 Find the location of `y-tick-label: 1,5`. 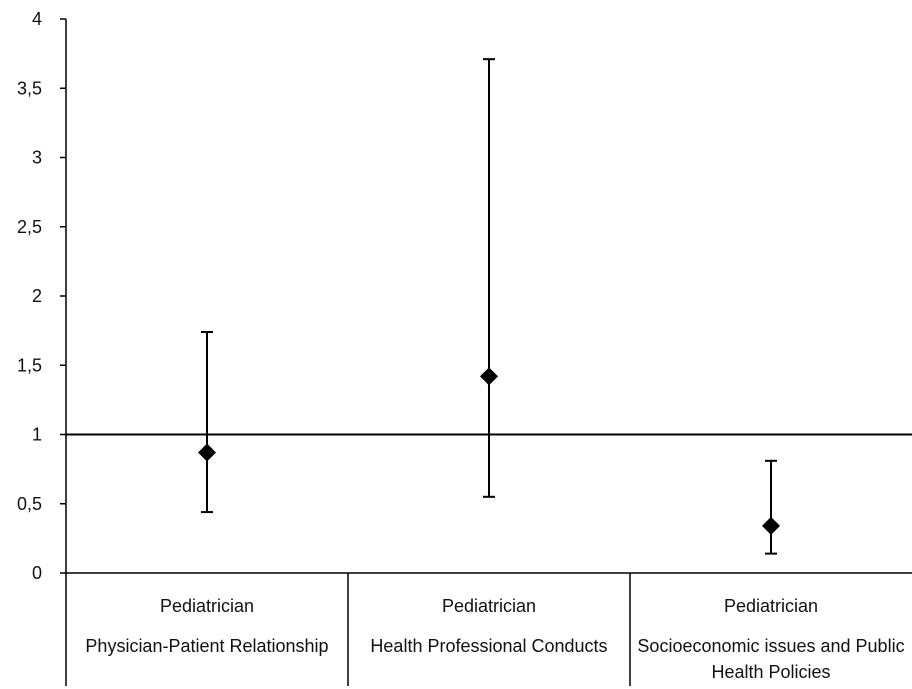

y-tick-label: 1,5 is located at coordinates (29, 365).